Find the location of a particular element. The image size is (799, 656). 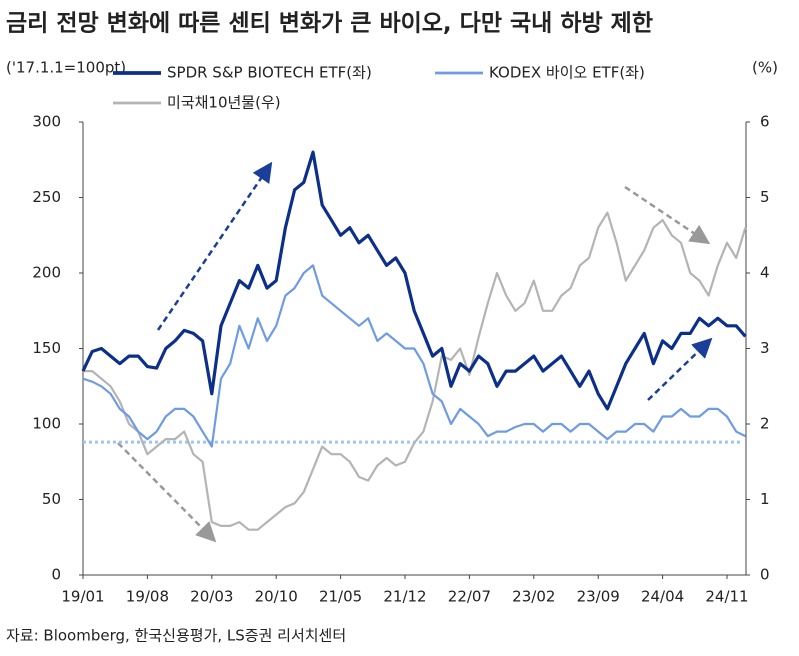

y2-tick-label: 6 is located at coordinates (765, 122).